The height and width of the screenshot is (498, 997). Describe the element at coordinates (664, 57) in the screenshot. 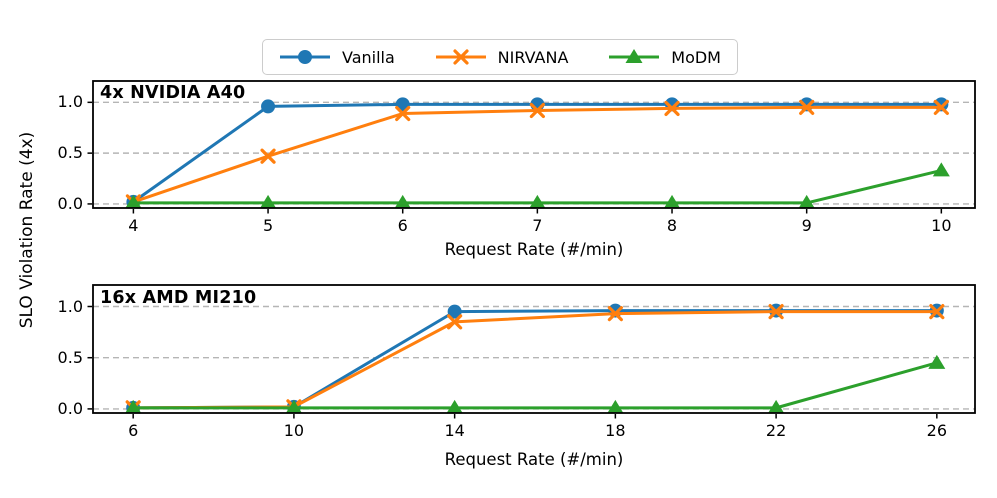

I see `legend-item-modm: MoDM` at that location.